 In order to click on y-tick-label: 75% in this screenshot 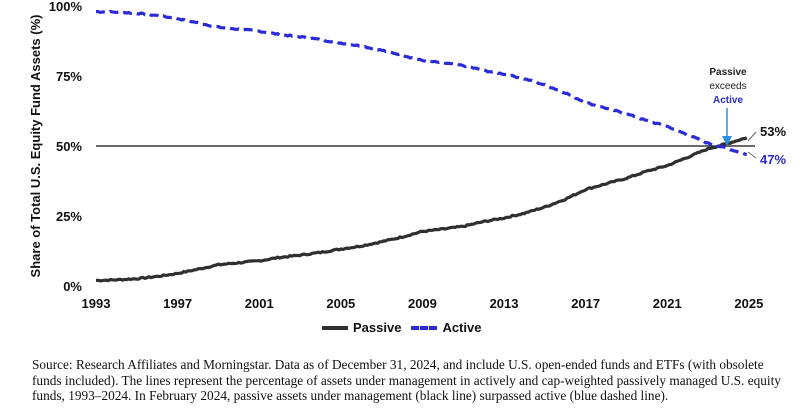, I will do `click(69, 76)`.